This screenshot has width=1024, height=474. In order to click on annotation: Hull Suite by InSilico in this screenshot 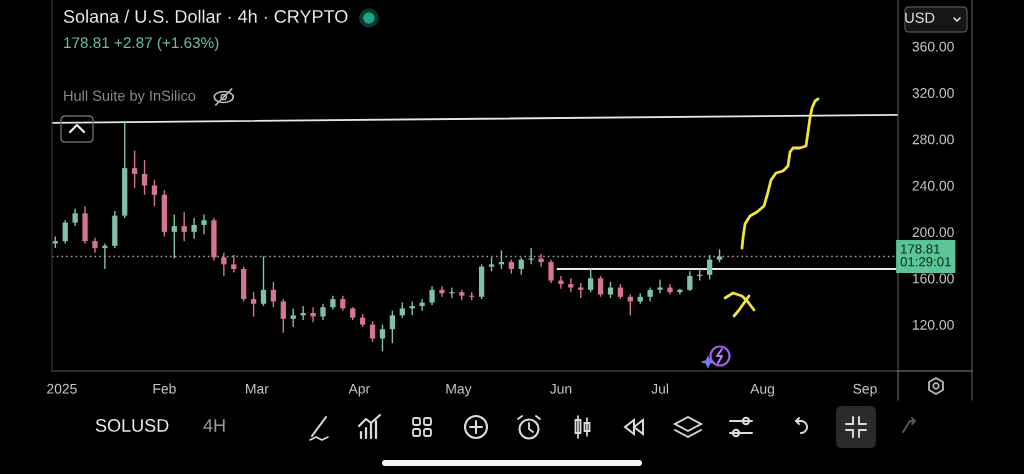, I will do `click(130, 97)`.